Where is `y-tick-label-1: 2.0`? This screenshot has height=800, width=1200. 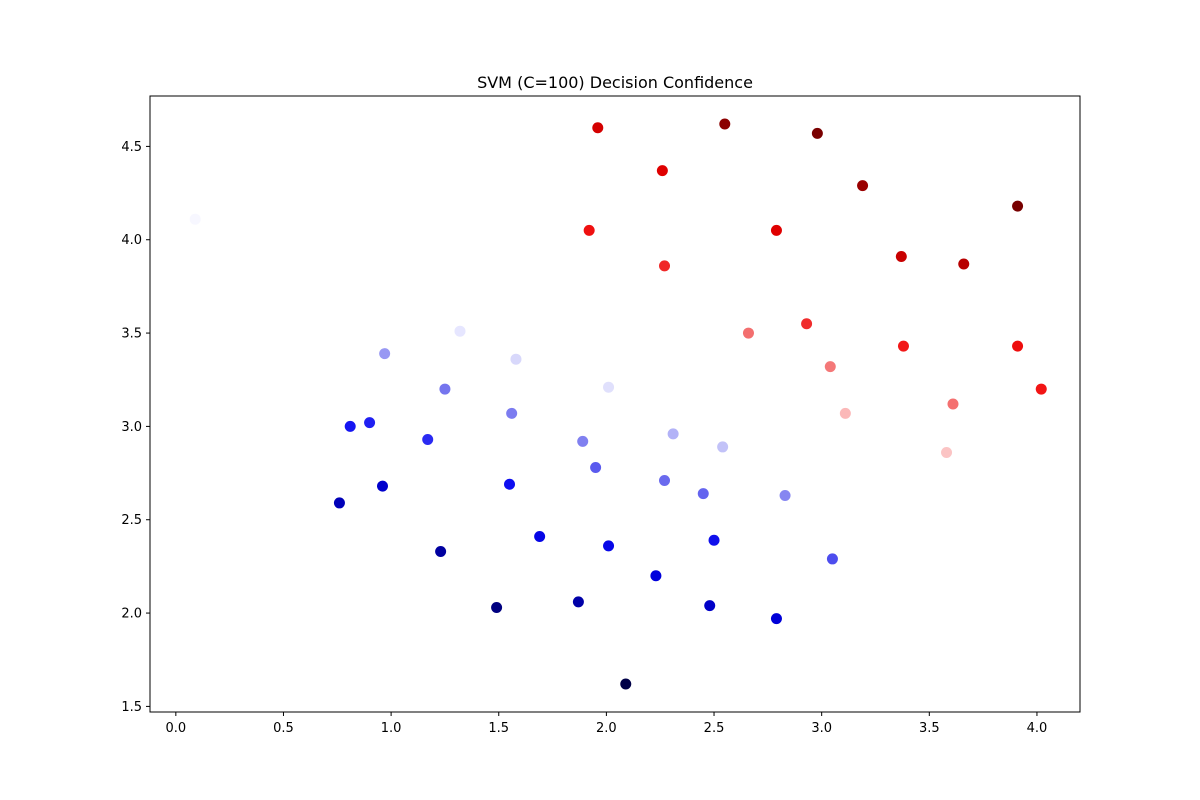
y-tick-label-1: 2.0 is located at coordinates (131, 614).